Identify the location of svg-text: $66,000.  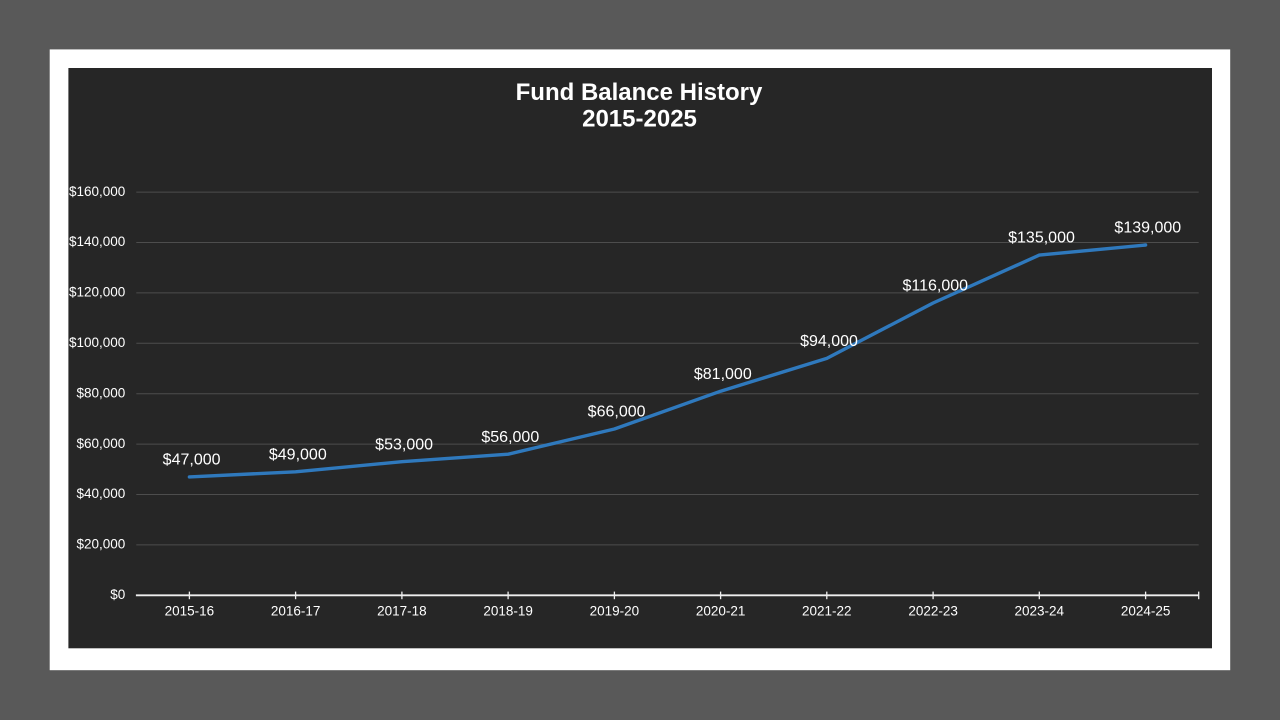
(617, 412).